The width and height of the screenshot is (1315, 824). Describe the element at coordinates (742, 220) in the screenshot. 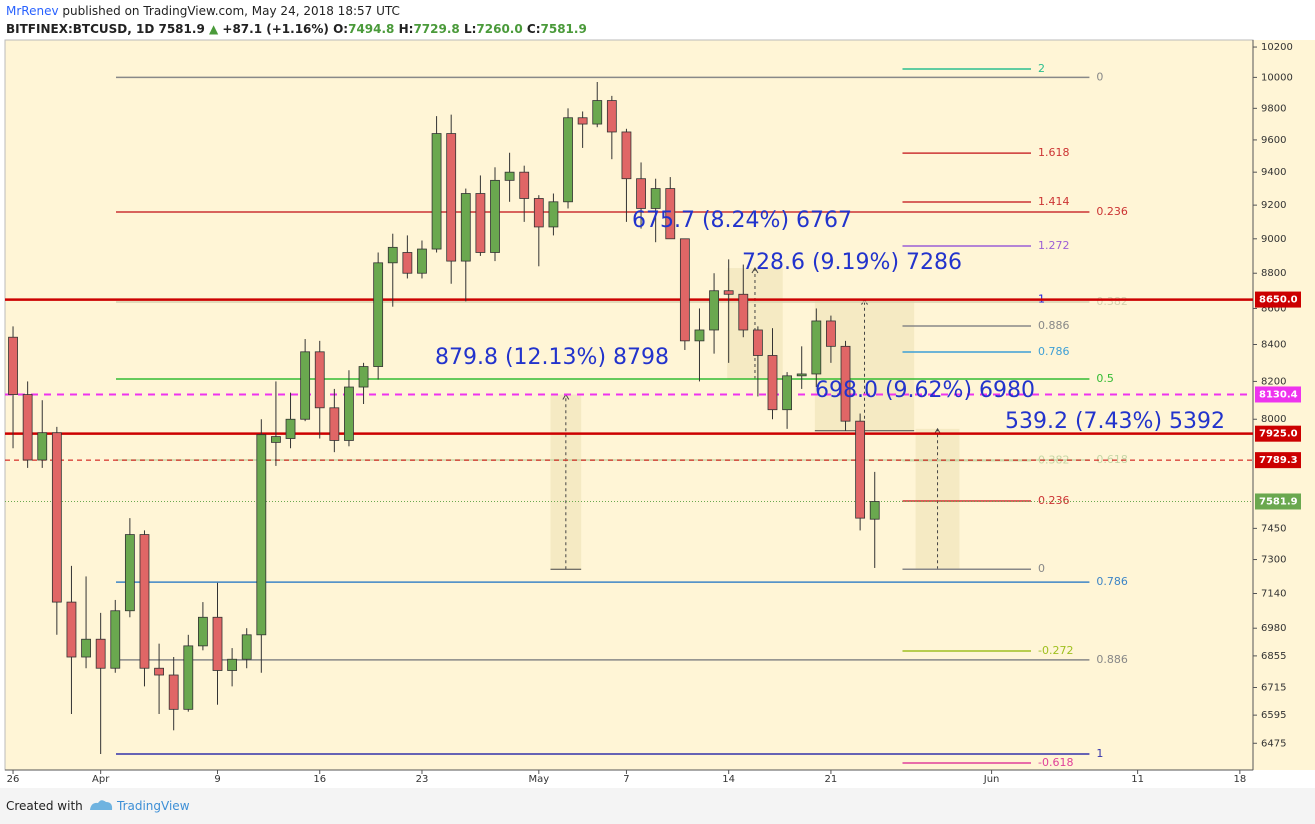

I see `measure-label: 675.7 (8.24%) 6767` at that location.